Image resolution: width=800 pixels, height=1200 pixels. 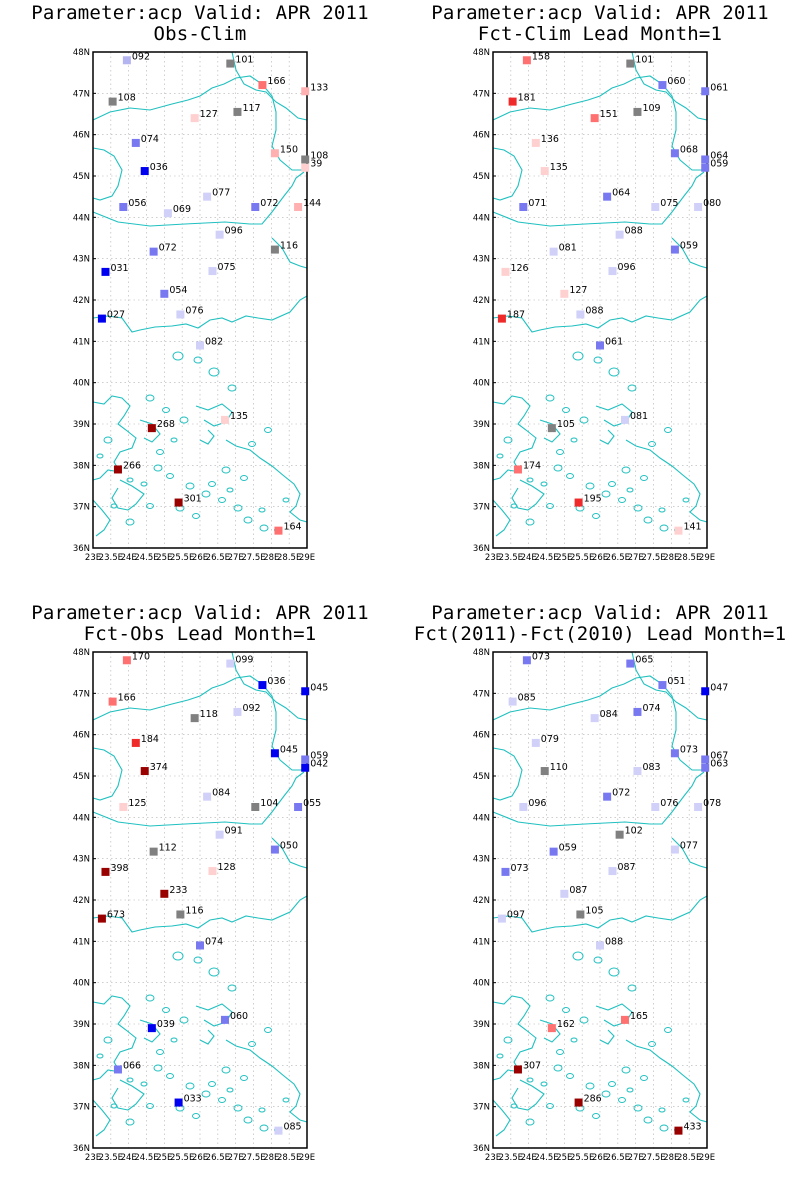 I want to click on station-value-label: 102, so click(x=634, y=831).